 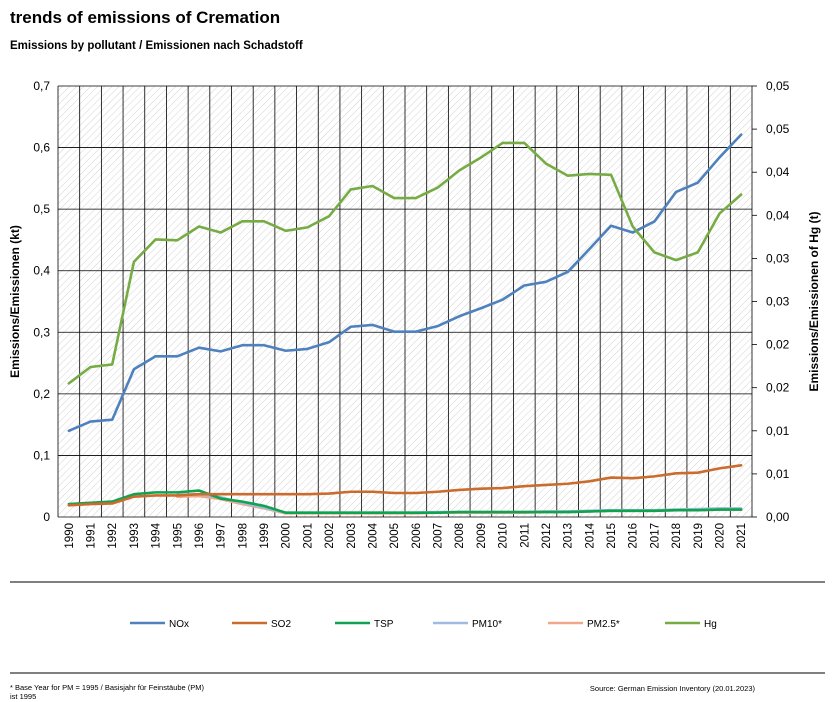 What do you see at coordinates (655, 536) in the screenshot?
I see `x-tick-label: 2017` at bounding box center [655, 536].